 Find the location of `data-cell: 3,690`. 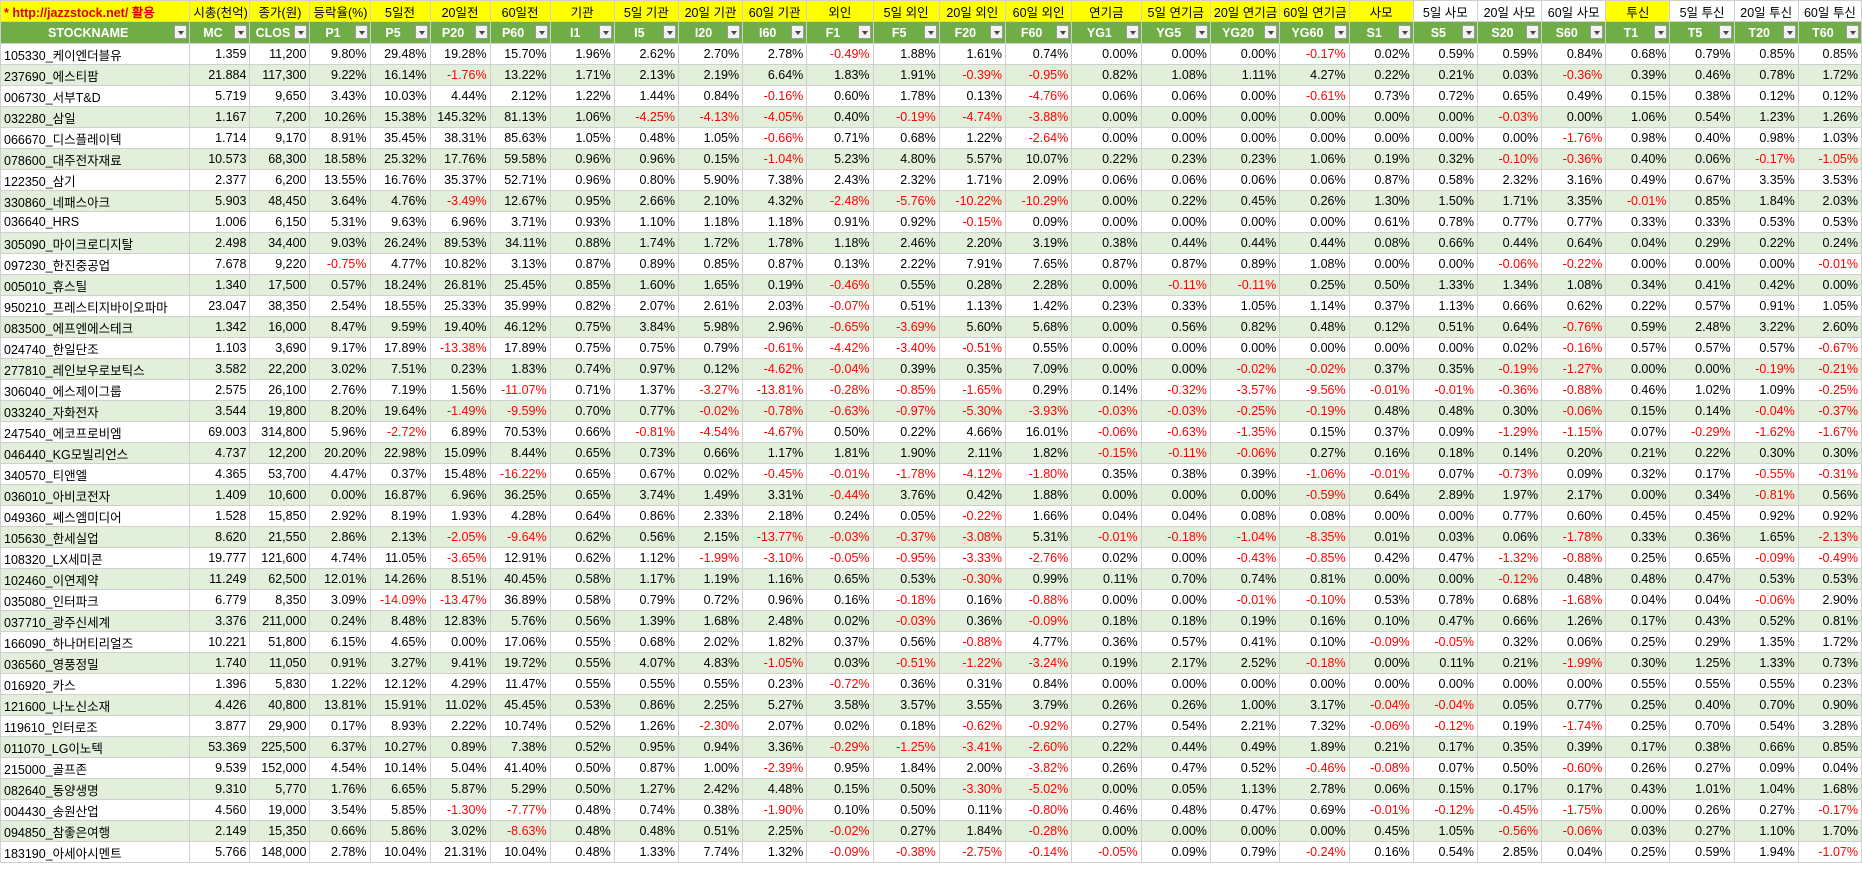

data-cell: 3,690 is located at coordinates (280, 348).